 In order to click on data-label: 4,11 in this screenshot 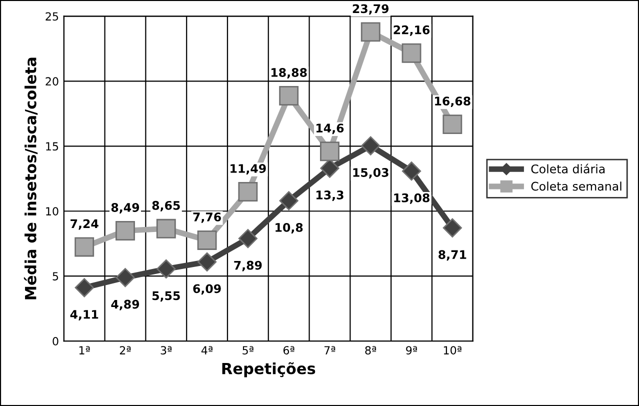, I will do `click(84, 315)`.